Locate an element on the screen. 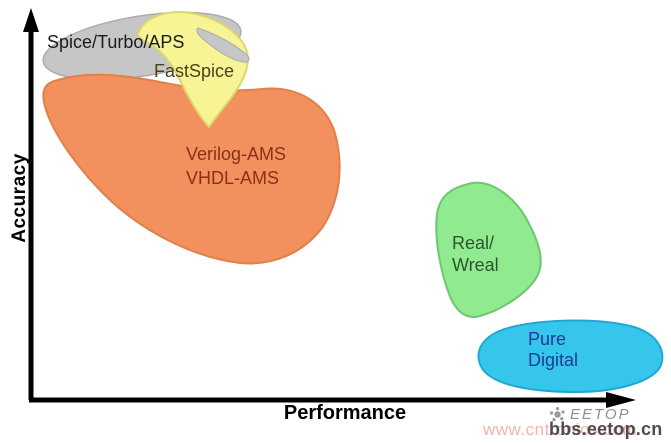 This screenshot has width=671, height=443. x-axis-label: Performance is located at coordinates (345, 413).